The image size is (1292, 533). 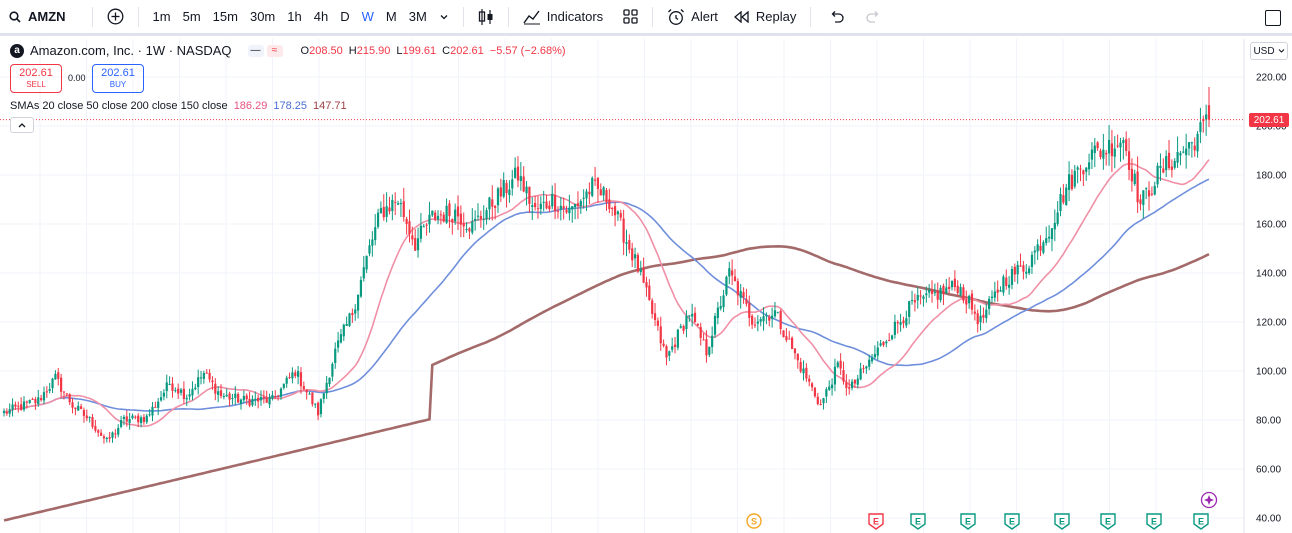 I want to click on split-event-icon: S, so click(x=754, y=521).